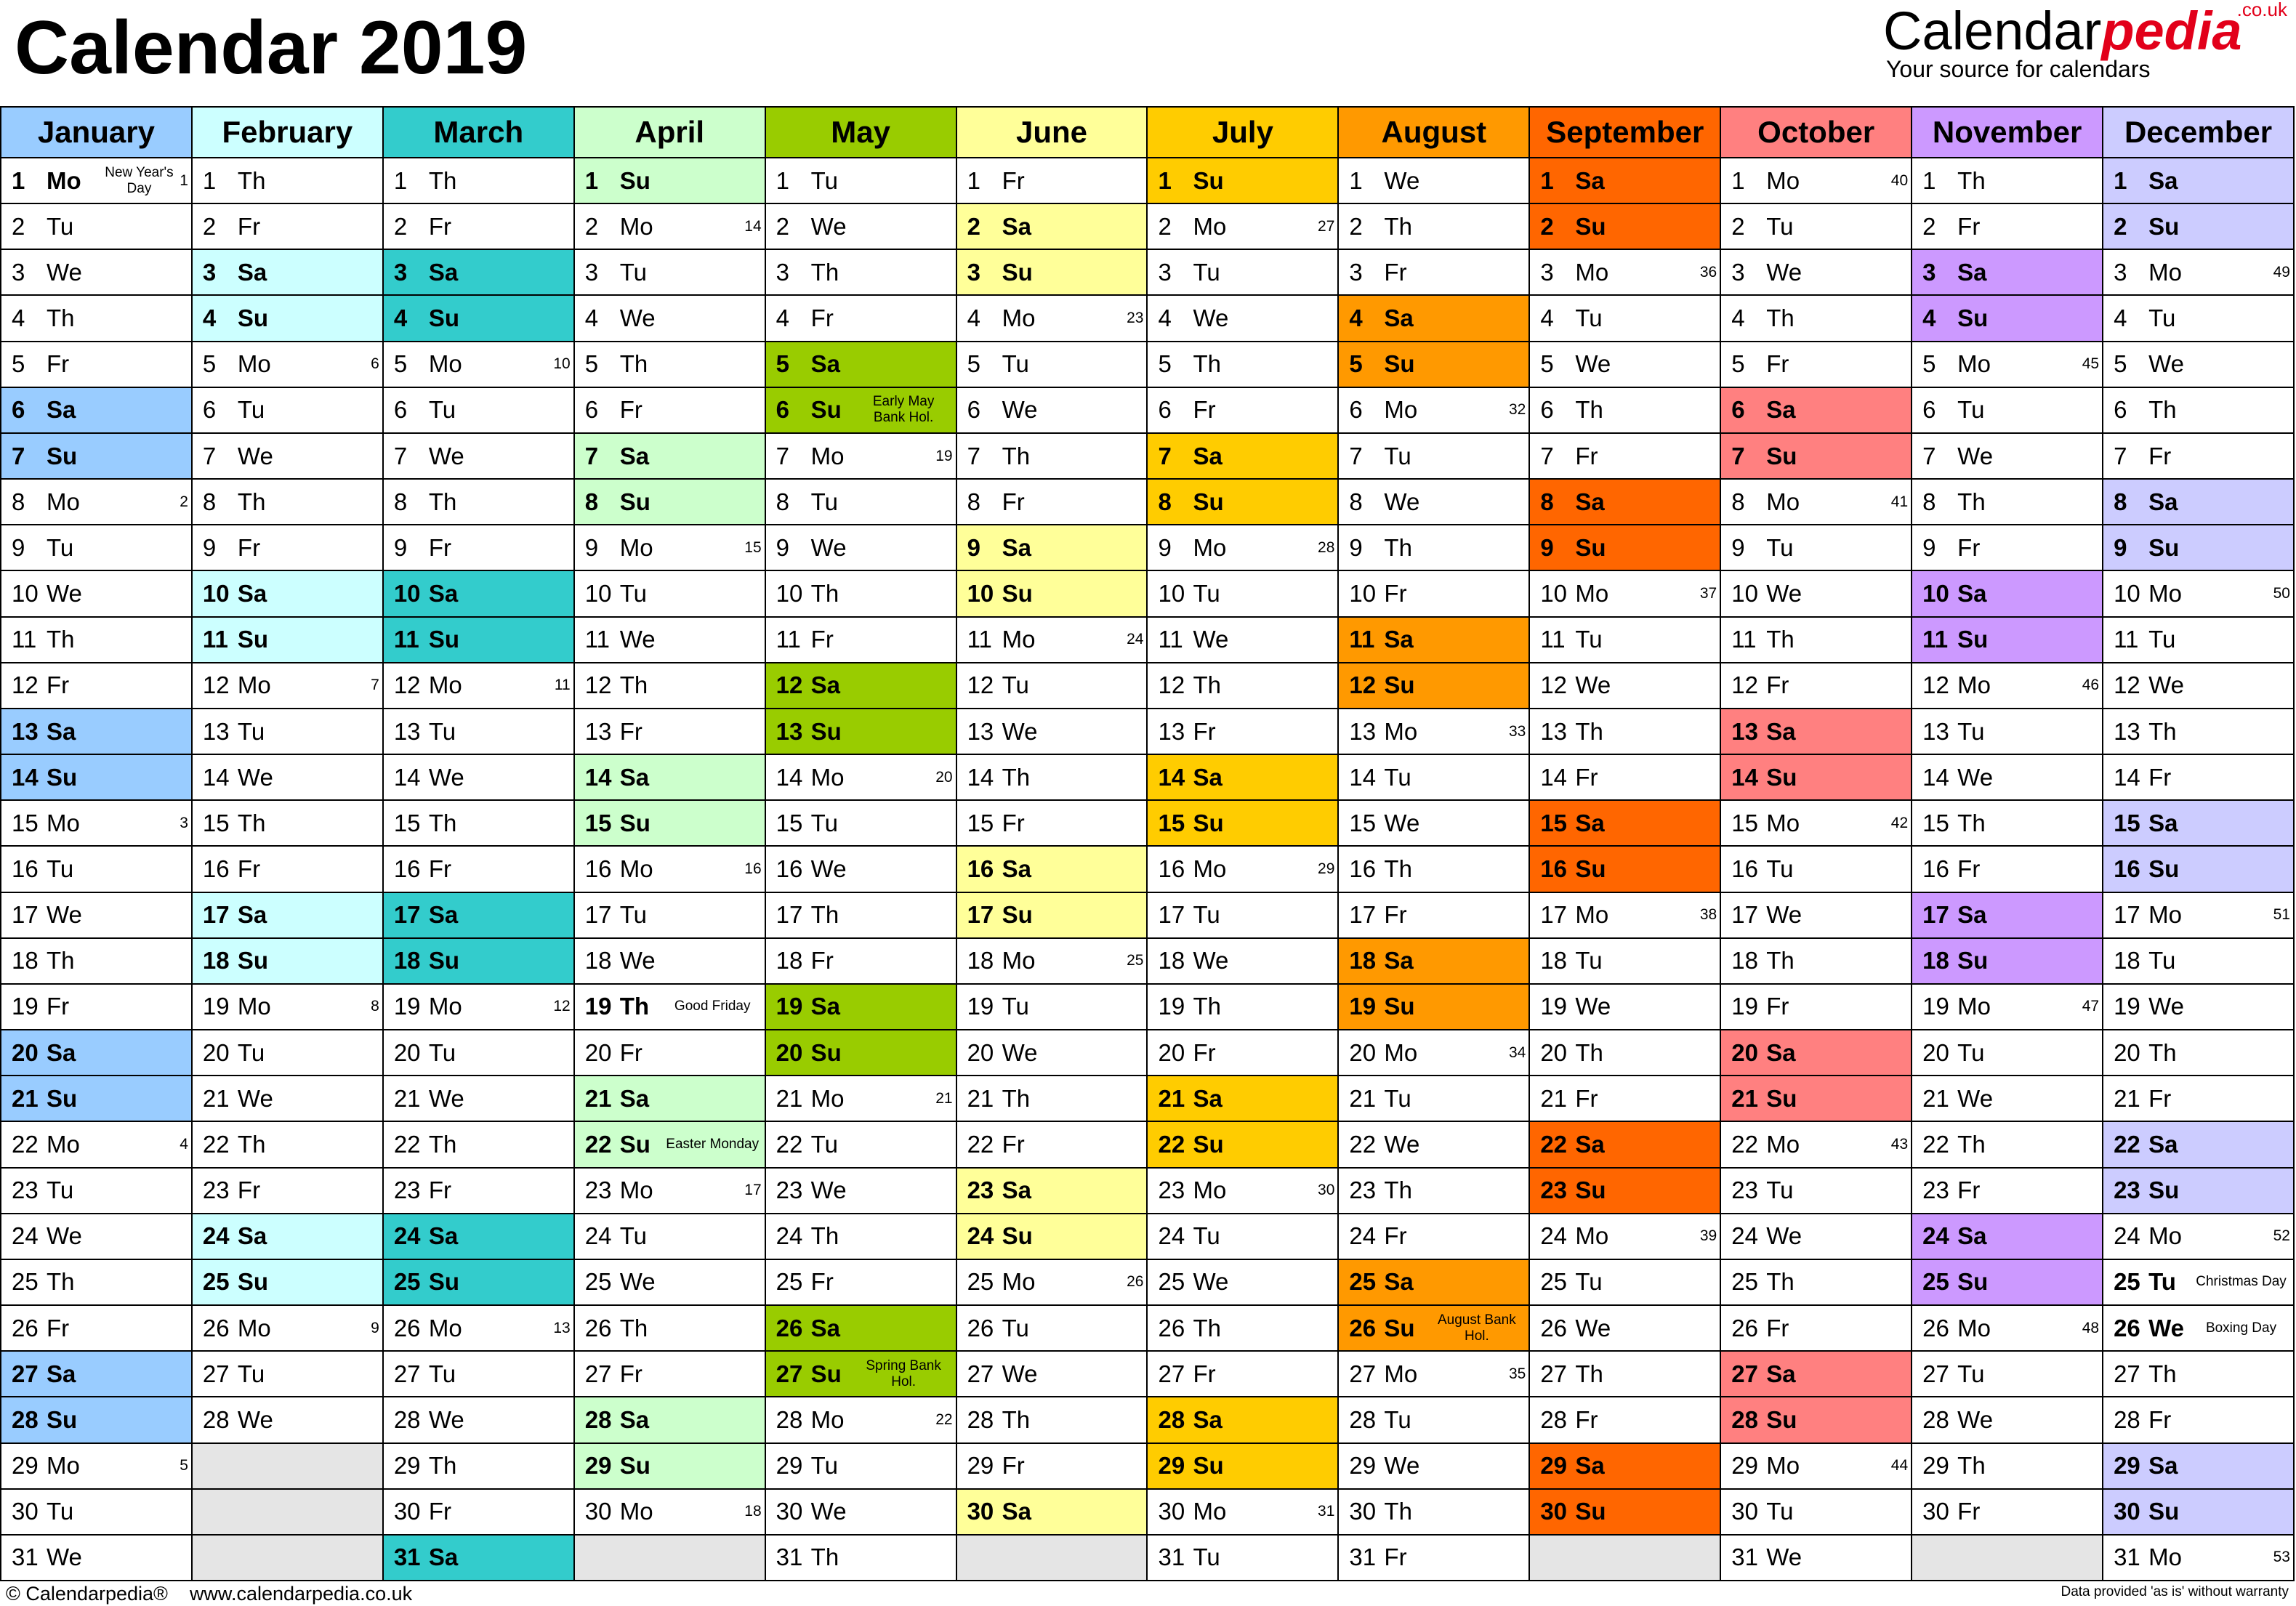 Image resolution: width=2296 pixels, height=1606 pixels. I want to click on day-cell: 29 We, so click(1435, 1466).